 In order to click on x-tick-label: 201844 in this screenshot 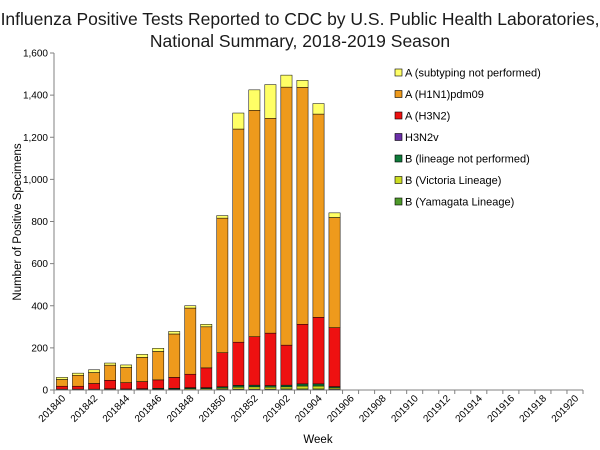, I will do `click(117, 409)`.